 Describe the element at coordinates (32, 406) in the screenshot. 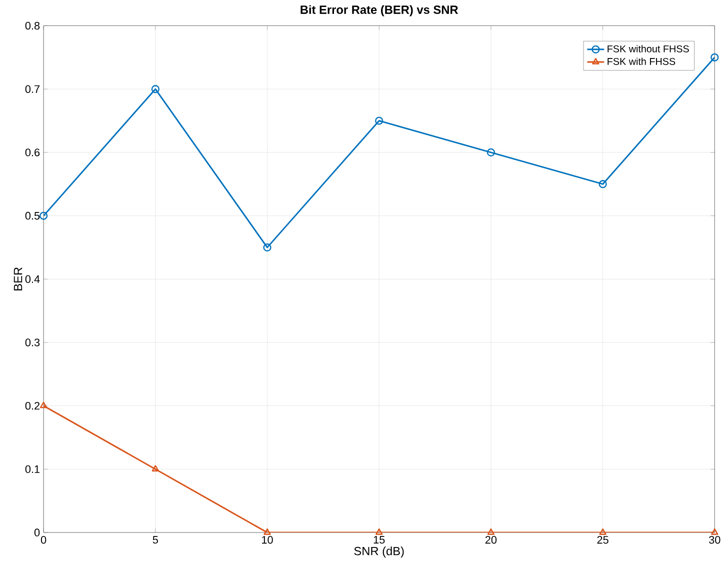

I see `y-tick-label: 0.2` at that location.